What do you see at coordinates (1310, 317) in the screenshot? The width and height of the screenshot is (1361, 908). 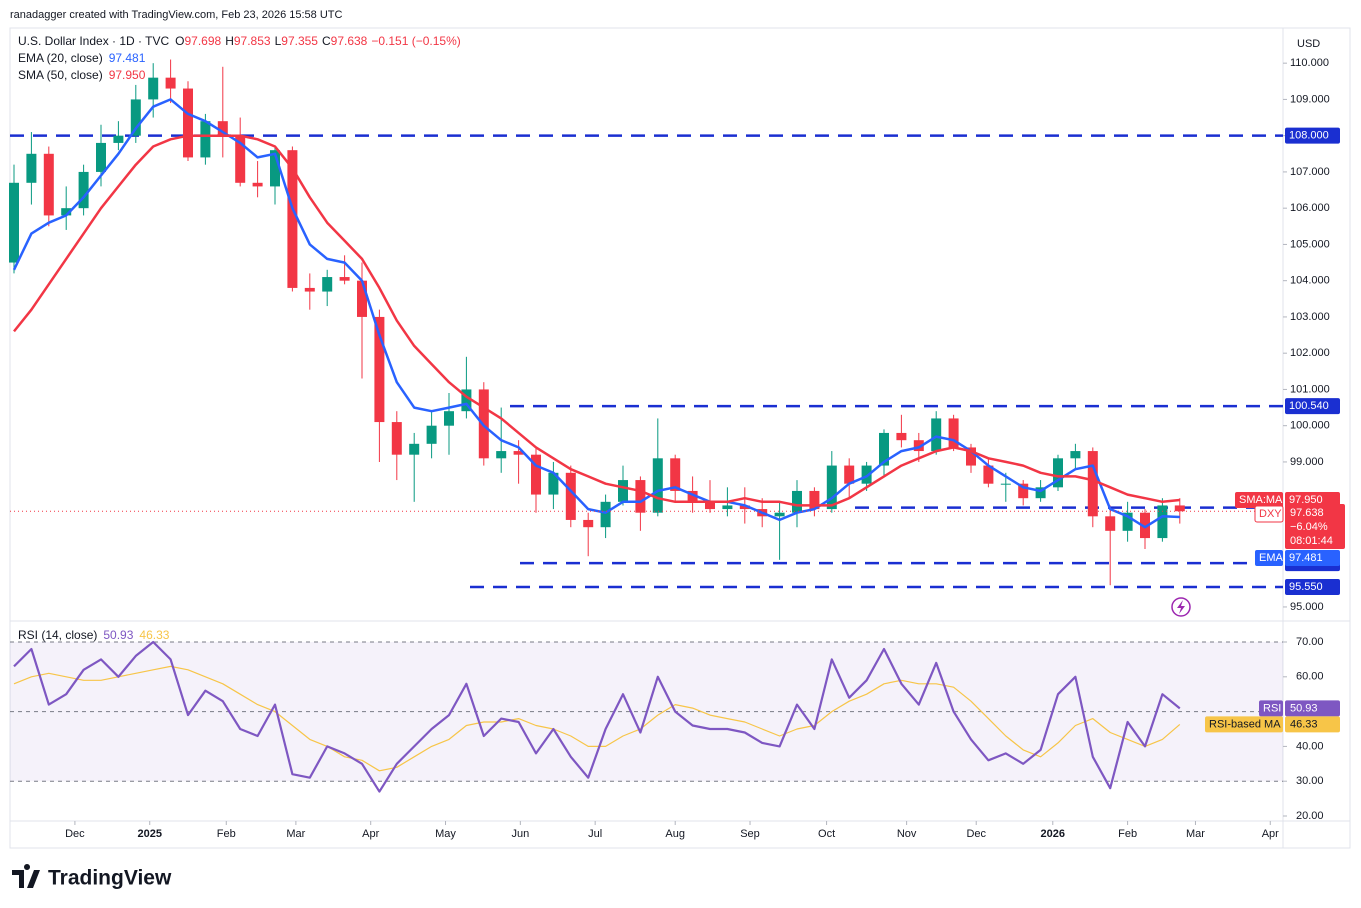 I see `y-tick-label: 103.000` at bounding box center [1310, 317].